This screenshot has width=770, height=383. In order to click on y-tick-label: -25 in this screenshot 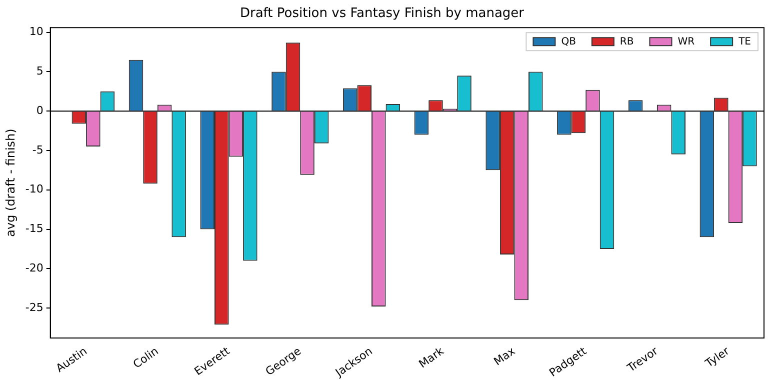, I will do `click(34, 307)`.